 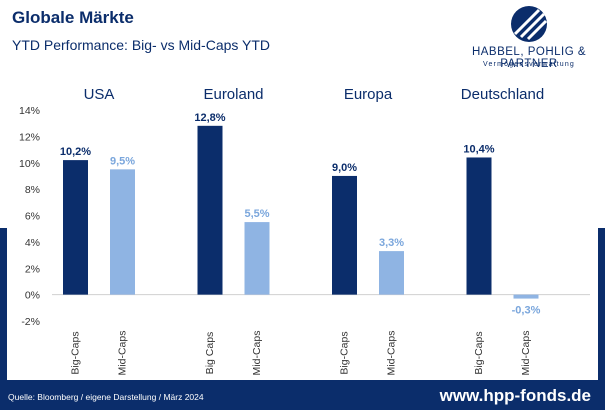 I want to click on y-tick-label: 0%, so click(x=32, y=296).